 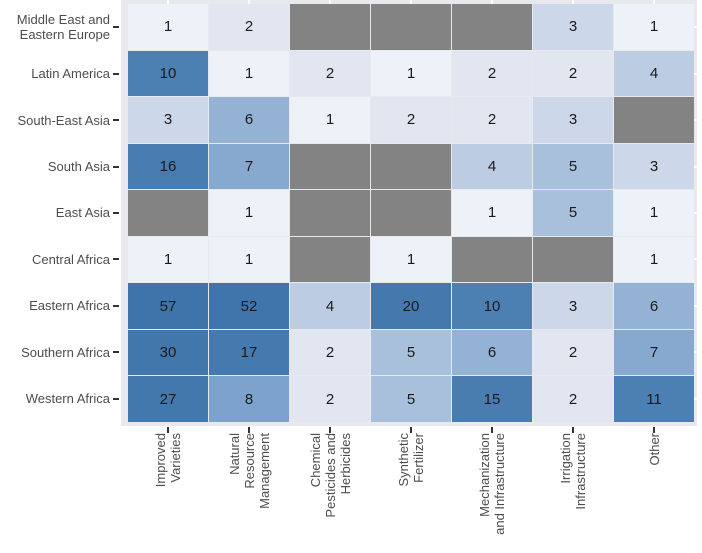 What do you see at coordinates (65, 352) in the screenshot?
I see `y-axis-label: Southern Africa` at bounding box center [65, 352].